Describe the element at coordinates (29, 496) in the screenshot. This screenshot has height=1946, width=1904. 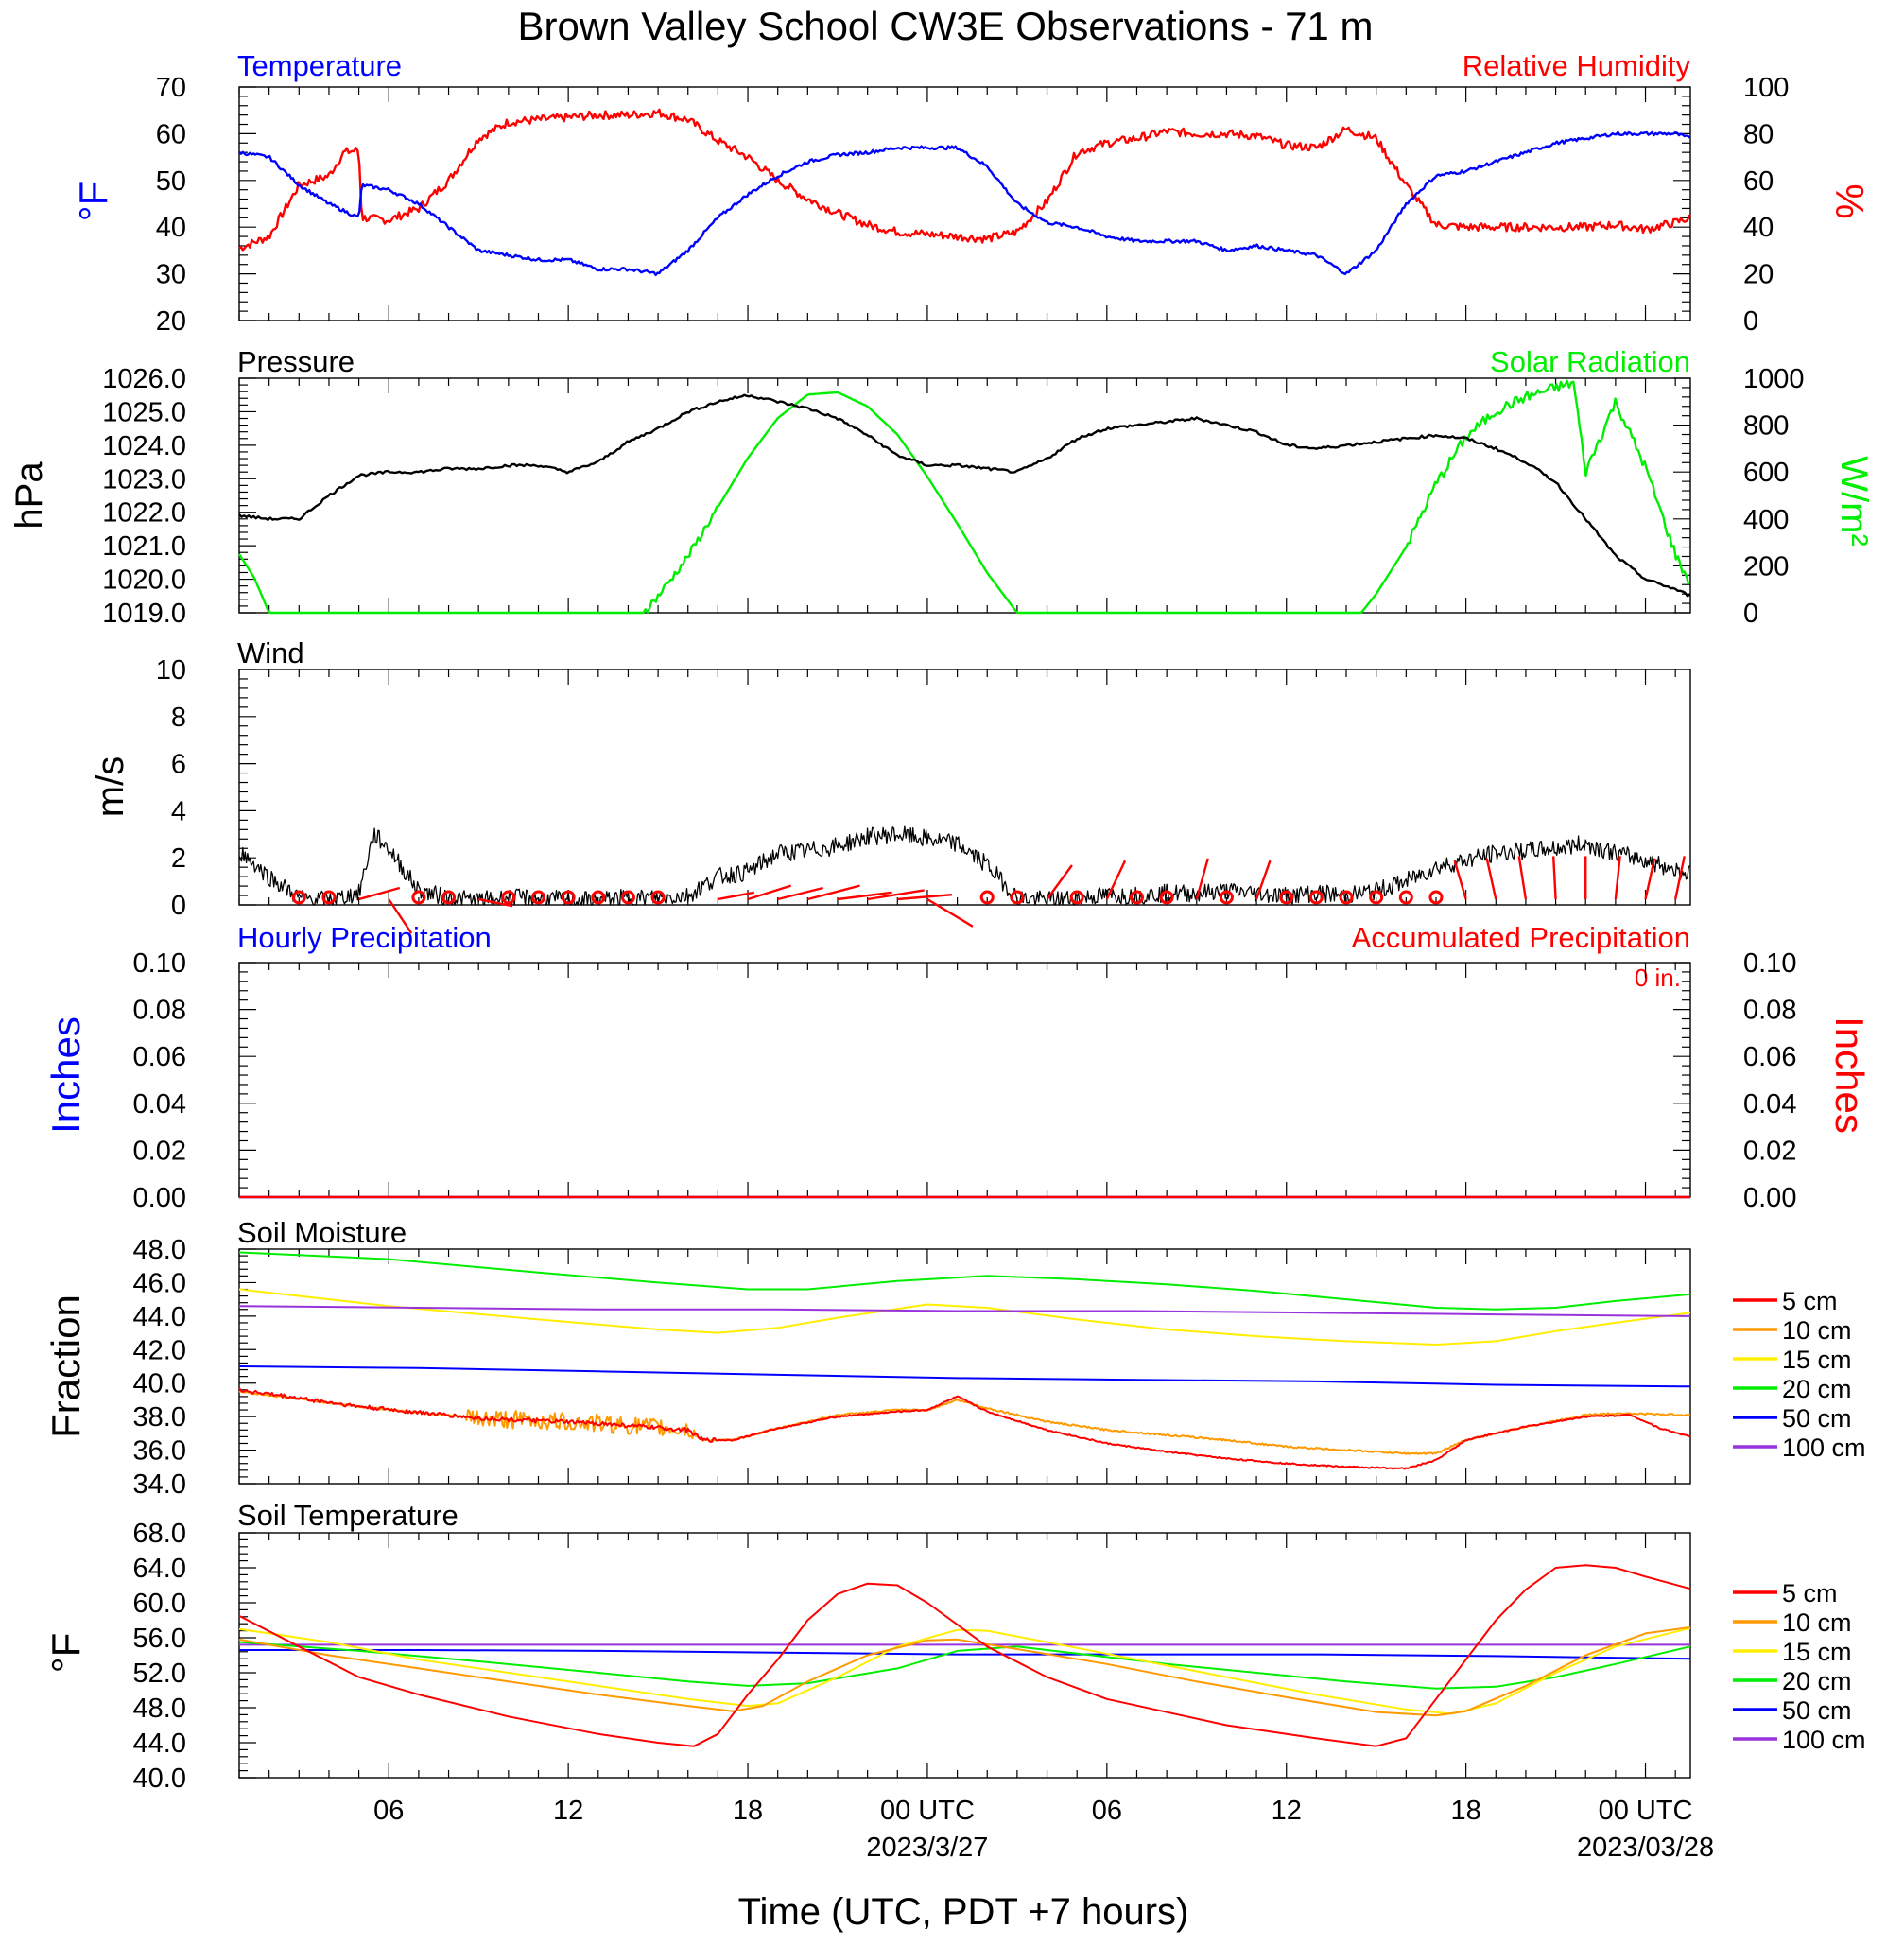
I see `pressure-ylabel: hPa` at that location.